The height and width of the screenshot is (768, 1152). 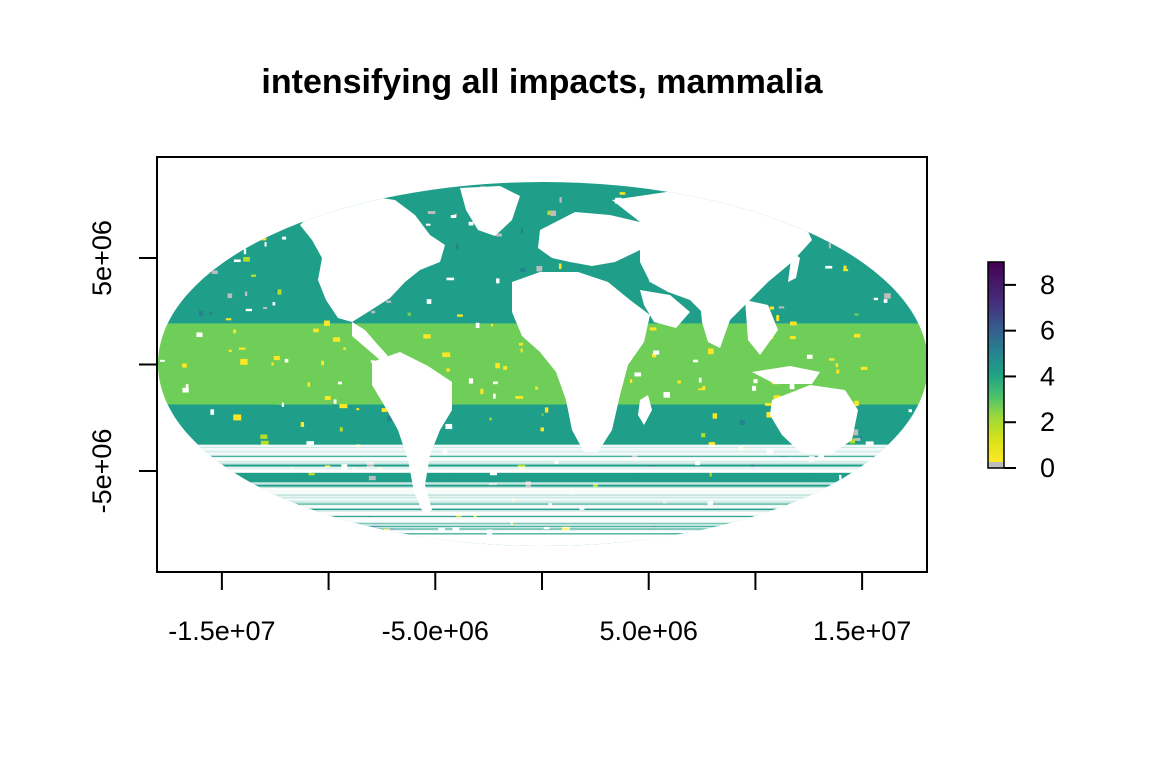 What do you see at coordinates (1047, 376) in the screenshot?
I see `colorbar-tick-label-2: 4` at bounding box center [1047, 376].